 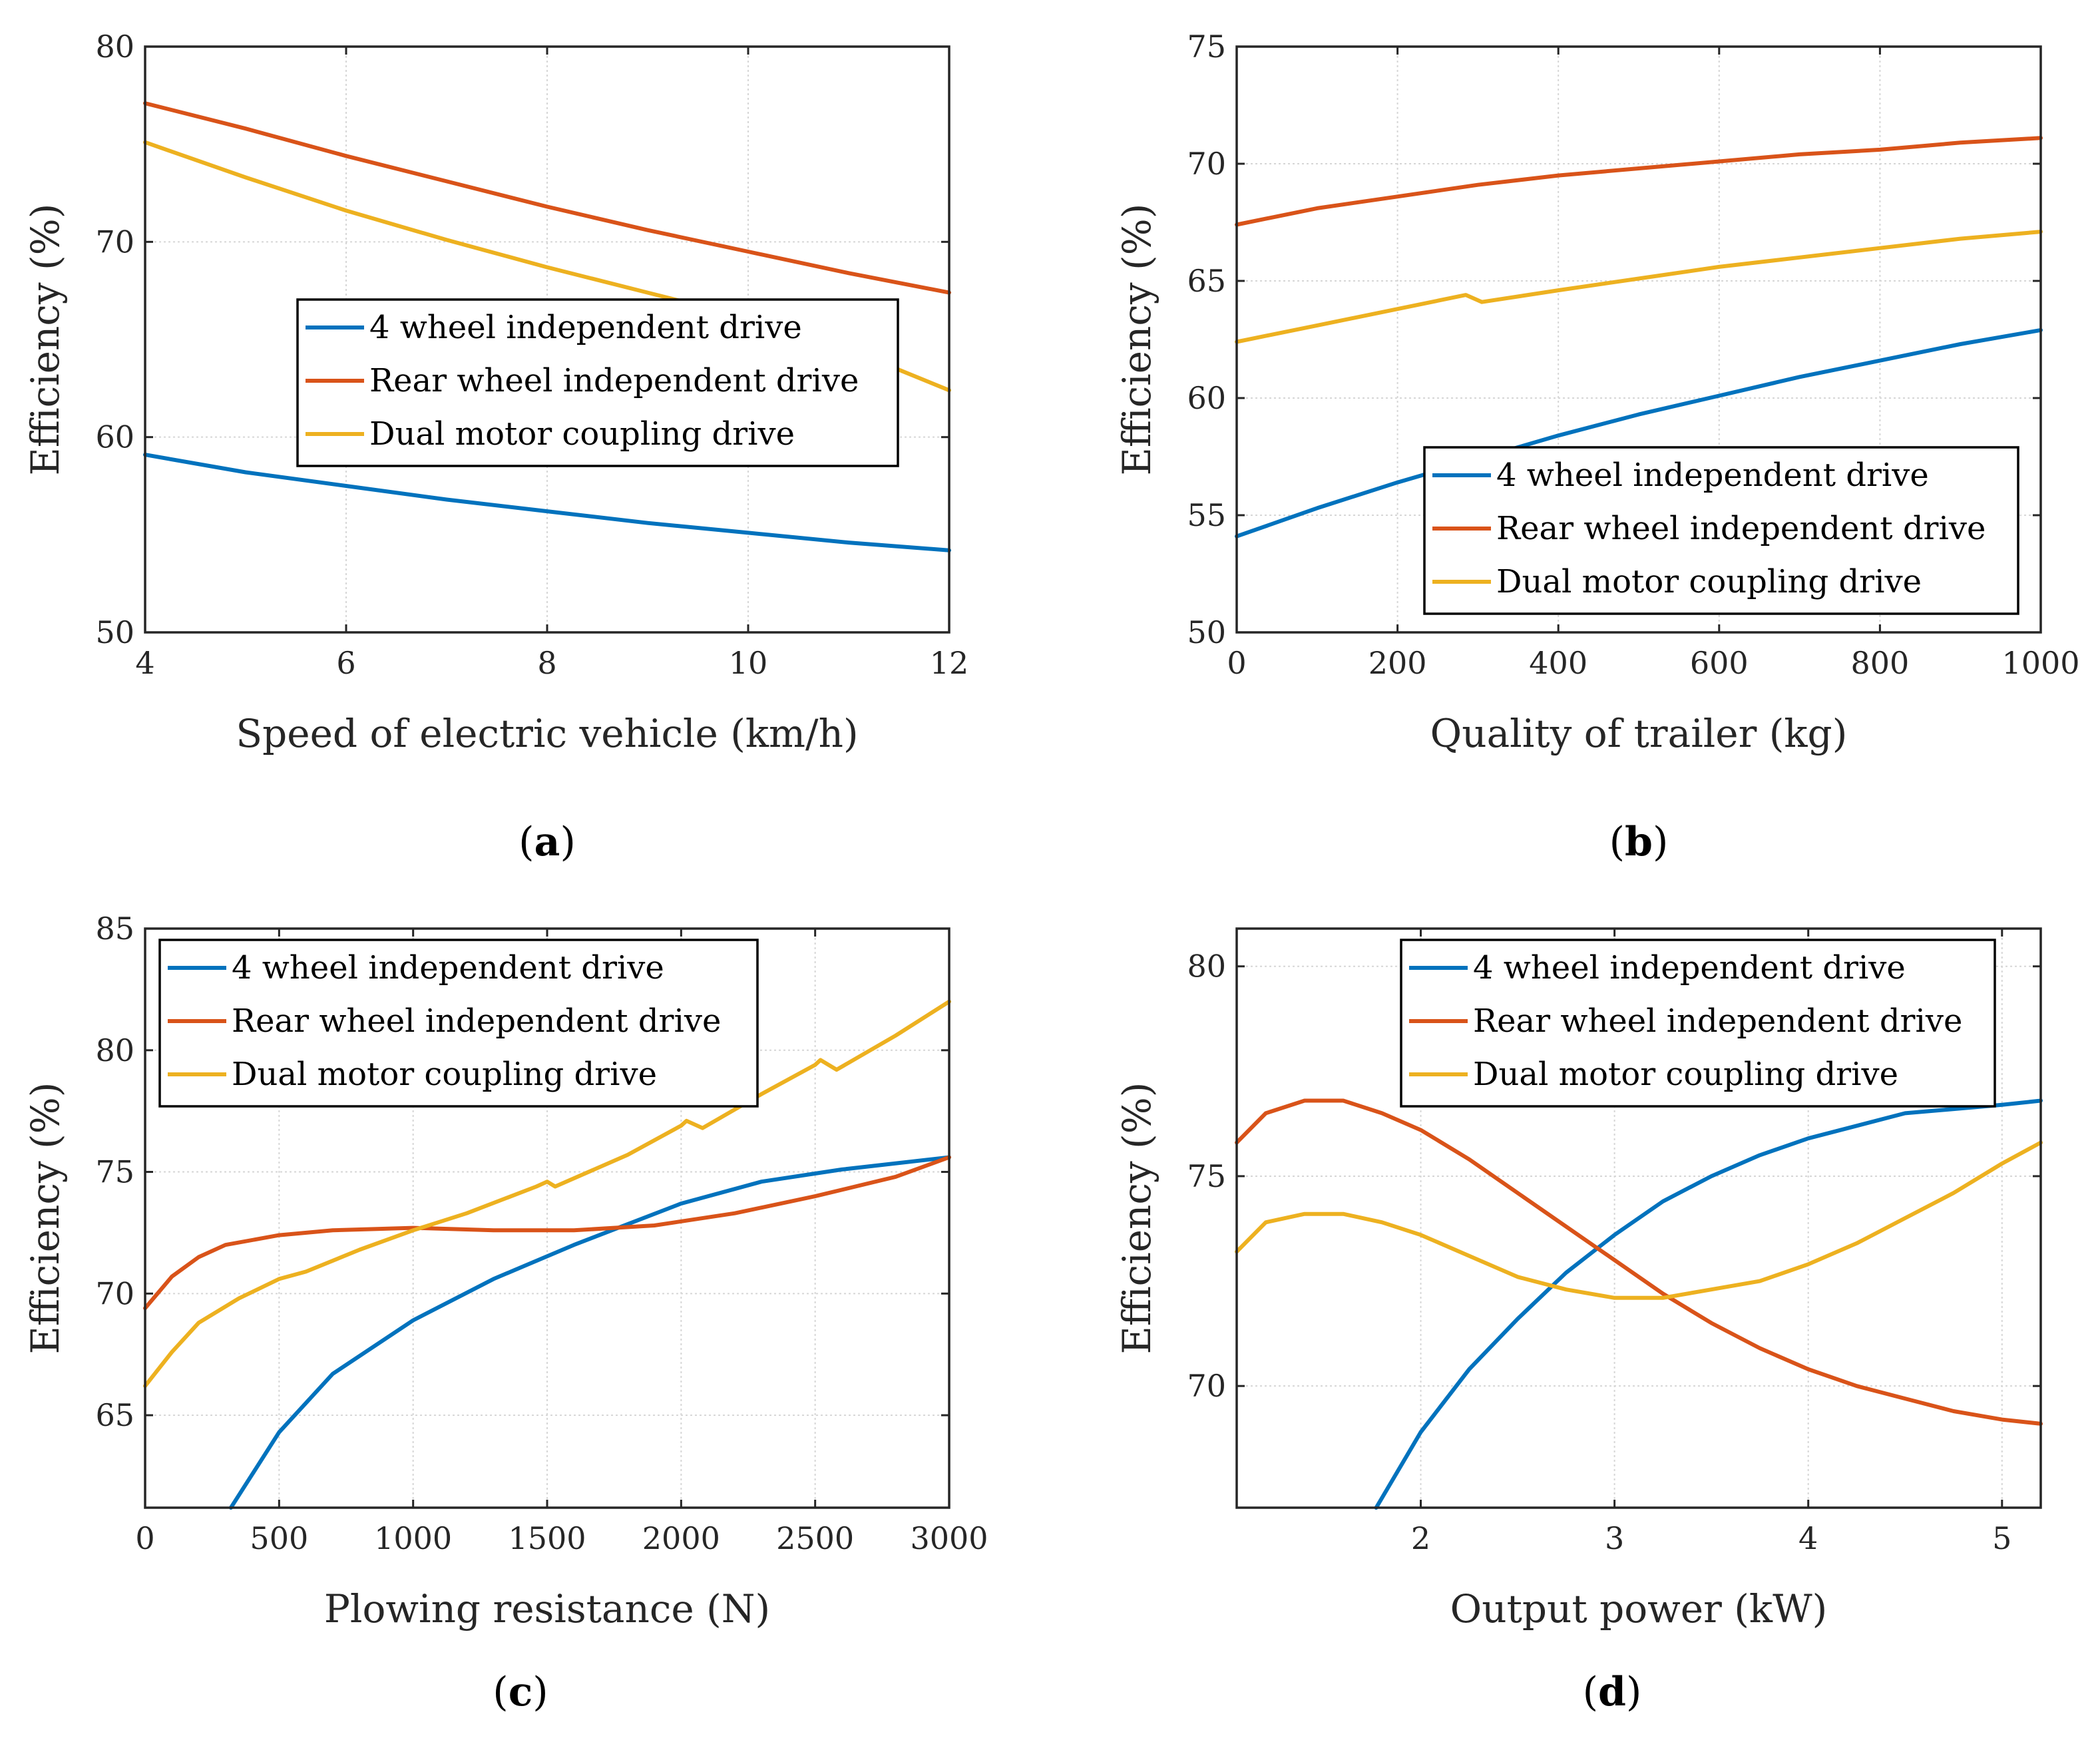 What do you see at coordinates (1639, 1608) in the screenshot?
I see `x-axis-label: Output power (kW)` at bounding box center [1639, 1608].